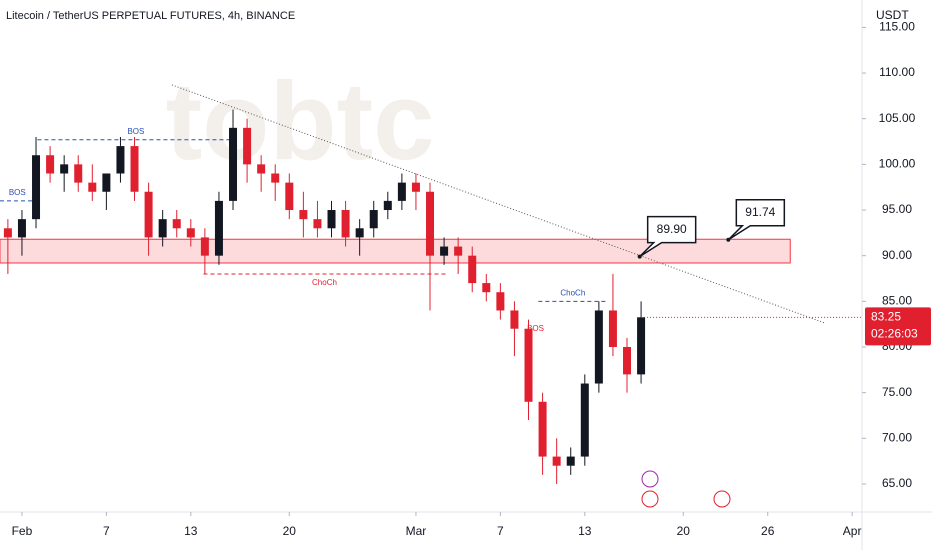 Image resolution: width=932 pixels, height=550 pixels. Describe the element at coordinates (760, 212) in the screenshot. I see `callout-label: 91.74` at that location.